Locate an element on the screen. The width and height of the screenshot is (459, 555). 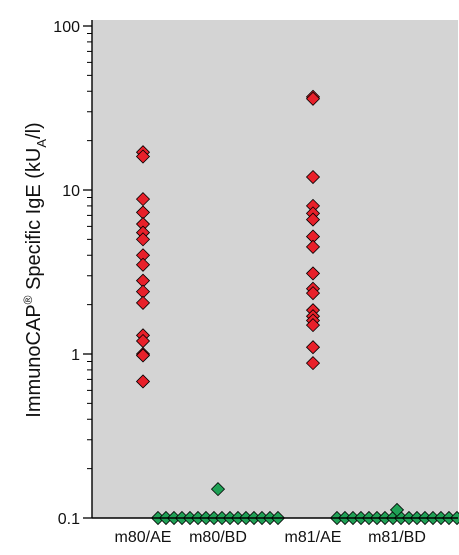
x-category-label: m81/AE is located at coordinates (313, 537).